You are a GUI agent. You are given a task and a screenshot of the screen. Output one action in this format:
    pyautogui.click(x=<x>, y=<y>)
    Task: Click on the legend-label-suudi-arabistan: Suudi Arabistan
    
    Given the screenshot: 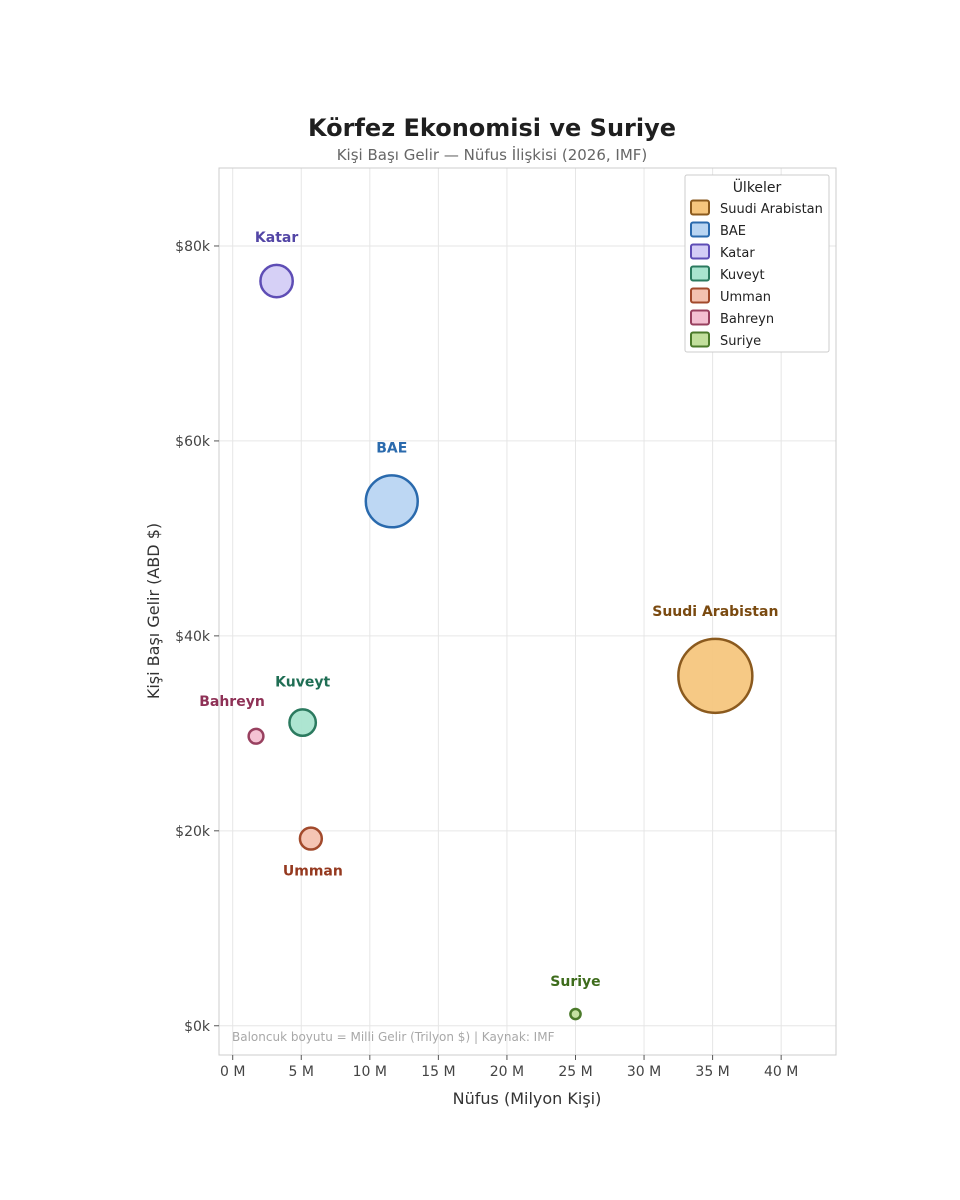 What is the action you would take?
    pyautogui.click(x=771, y=209)
    